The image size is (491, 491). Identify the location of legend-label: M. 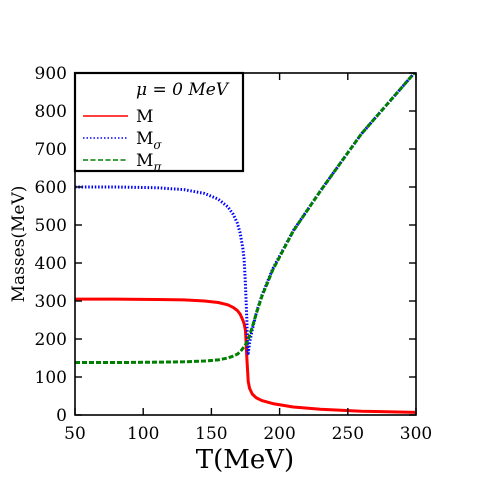
(144, 117).